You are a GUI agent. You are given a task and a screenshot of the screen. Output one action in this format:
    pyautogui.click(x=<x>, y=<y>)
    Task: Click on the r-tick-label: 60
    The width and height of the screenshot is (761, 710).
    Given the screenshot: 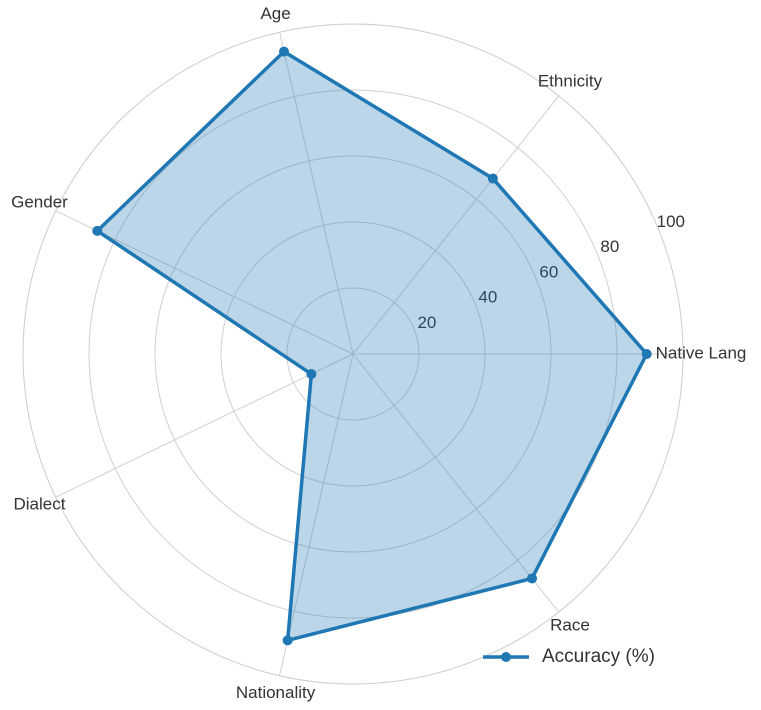 What is the action you would take?
    pyautogui.click(x=548, y=271)
    